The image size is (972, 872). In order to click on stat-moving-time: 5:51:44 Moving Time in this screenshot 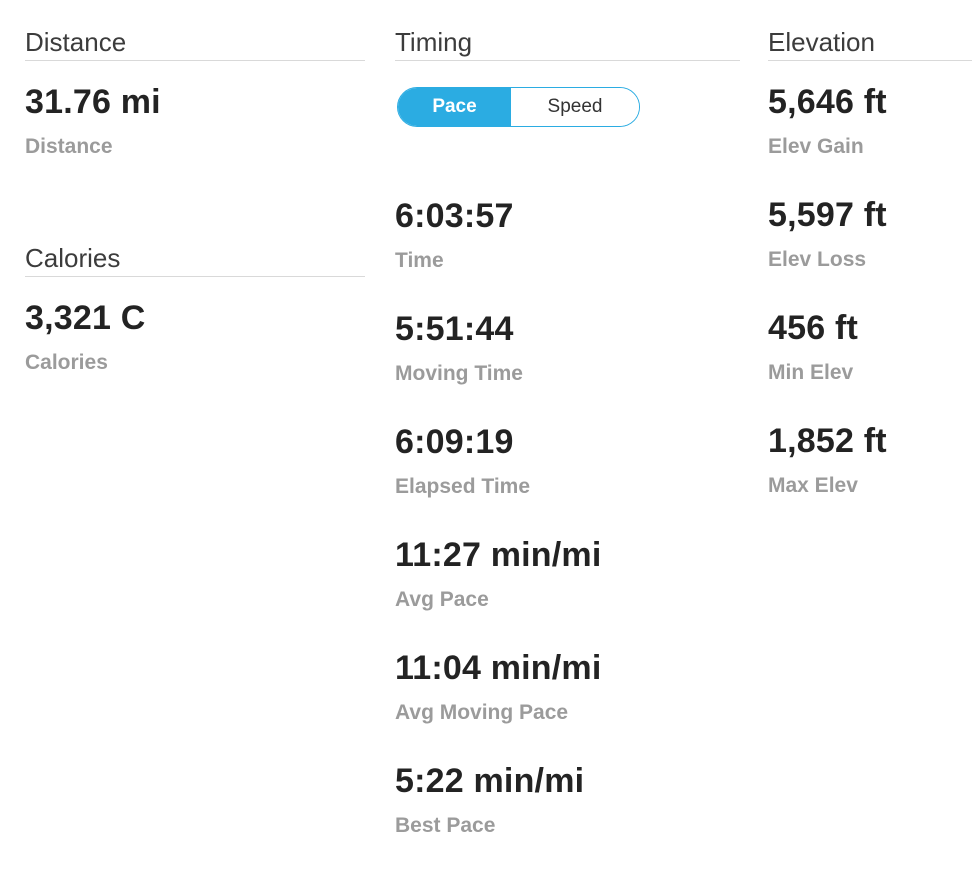, I will do `click(567, 346)`.